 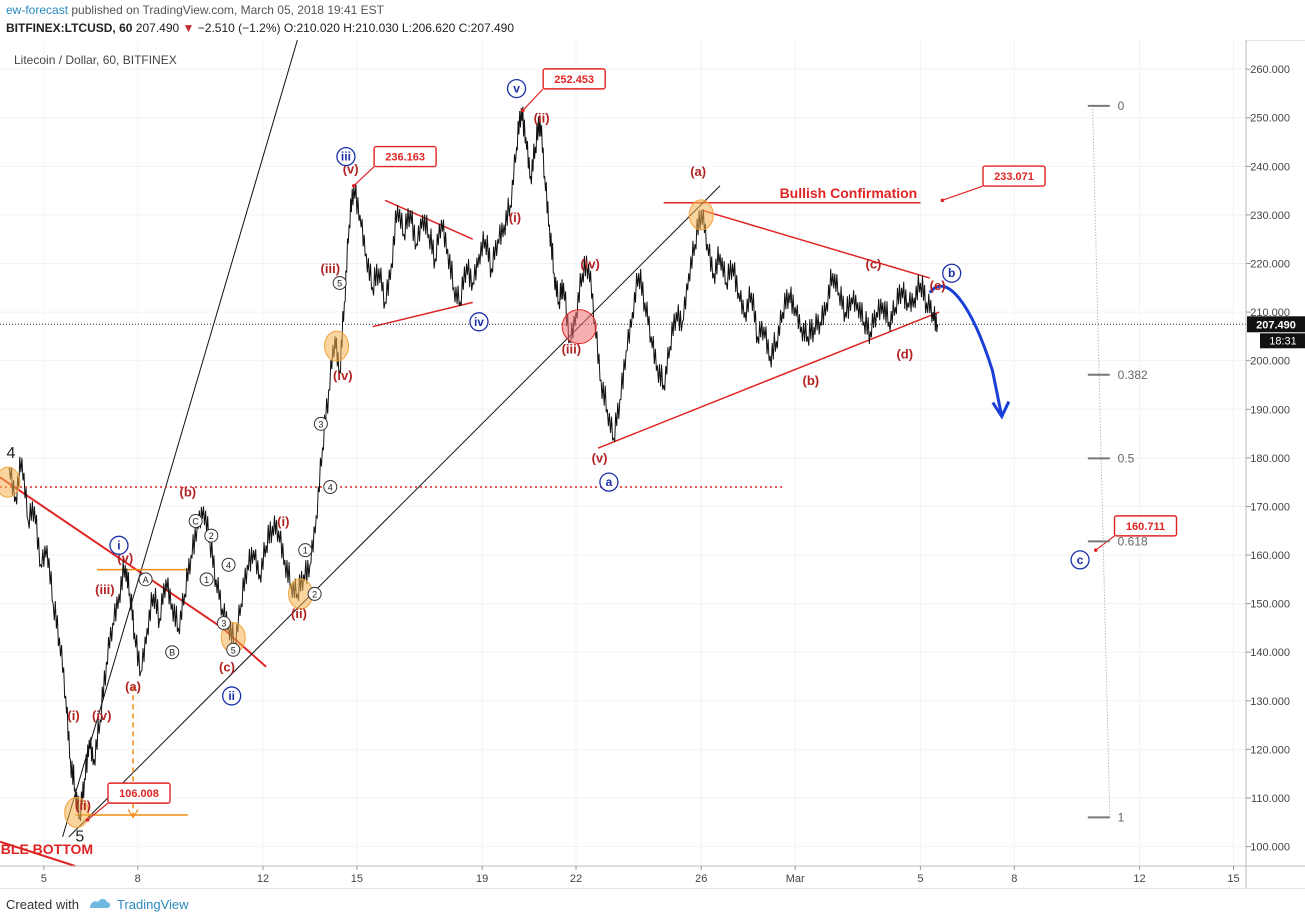 What do you see at coordinates (47, 849) in the screenshot?
I see `wave-label: BLE BOTTOM` at bounding box center [47, 849].